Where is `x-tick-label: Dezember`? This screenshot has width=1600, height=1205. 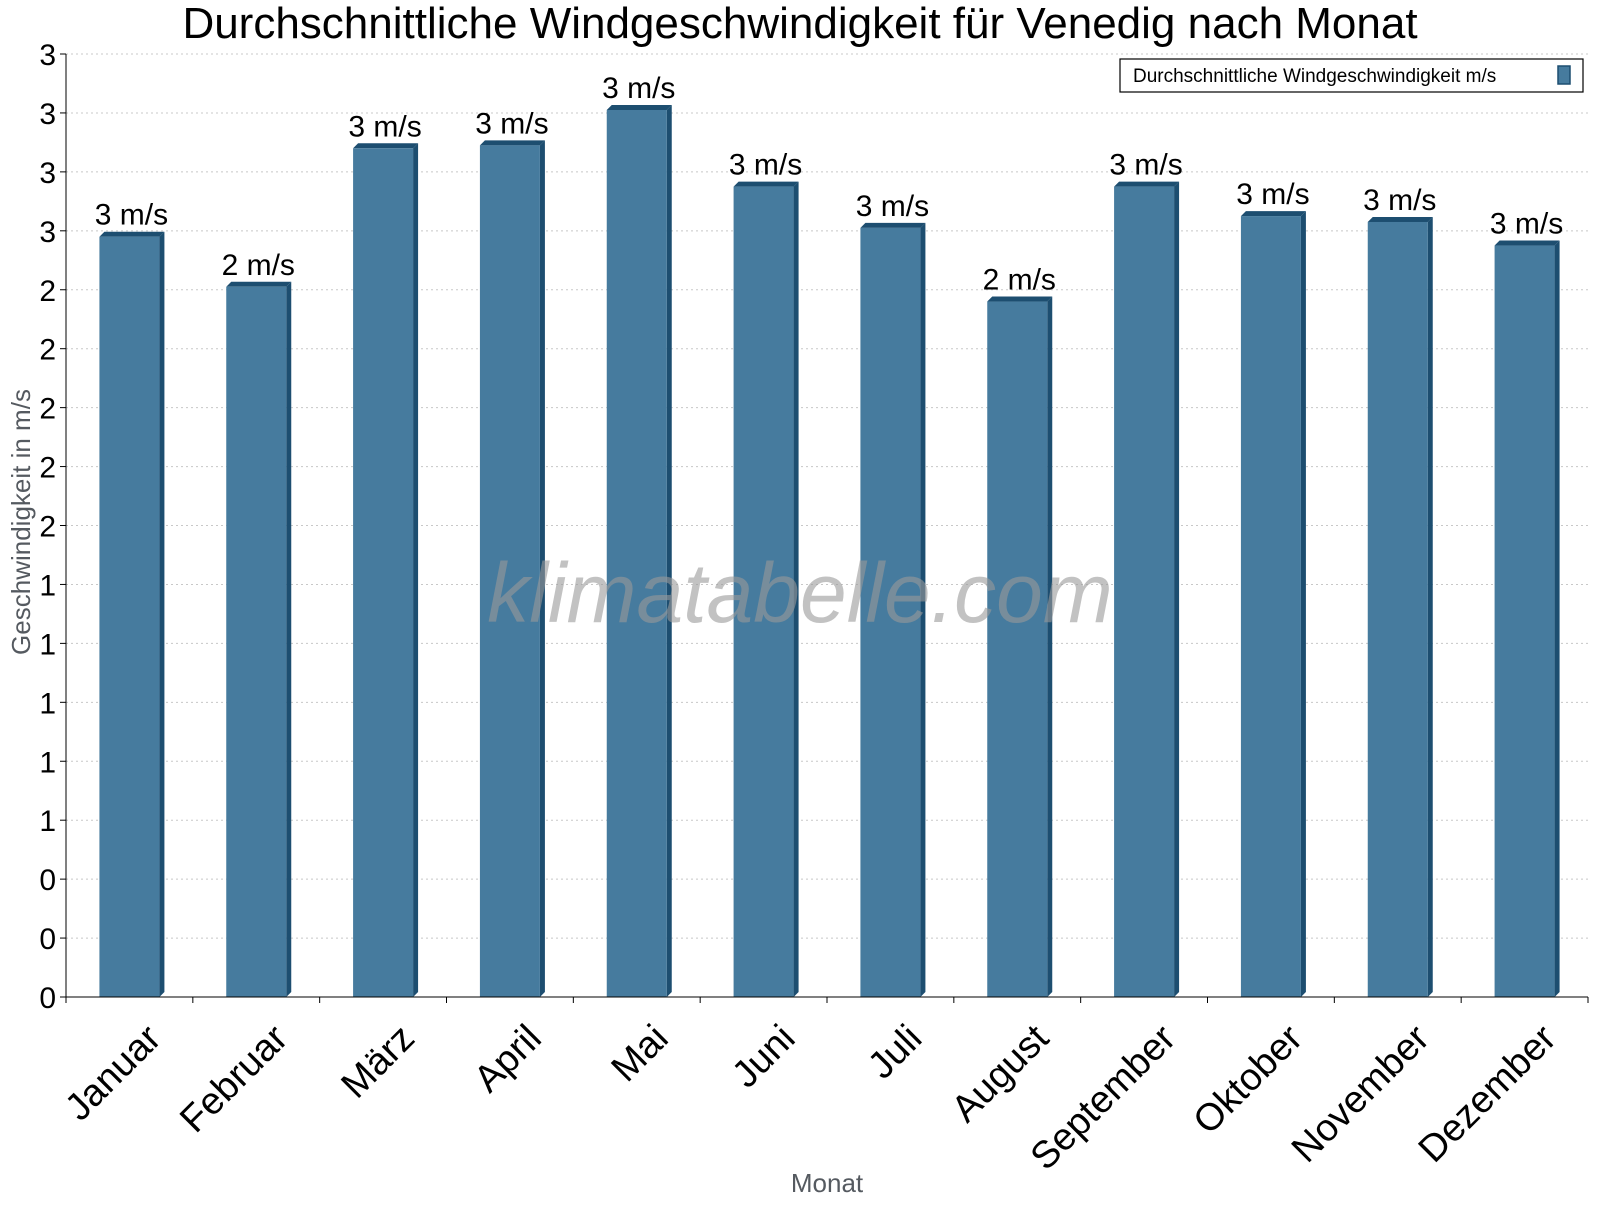
x-tick-label: Dezember is located at coordinates (1488, 1094).